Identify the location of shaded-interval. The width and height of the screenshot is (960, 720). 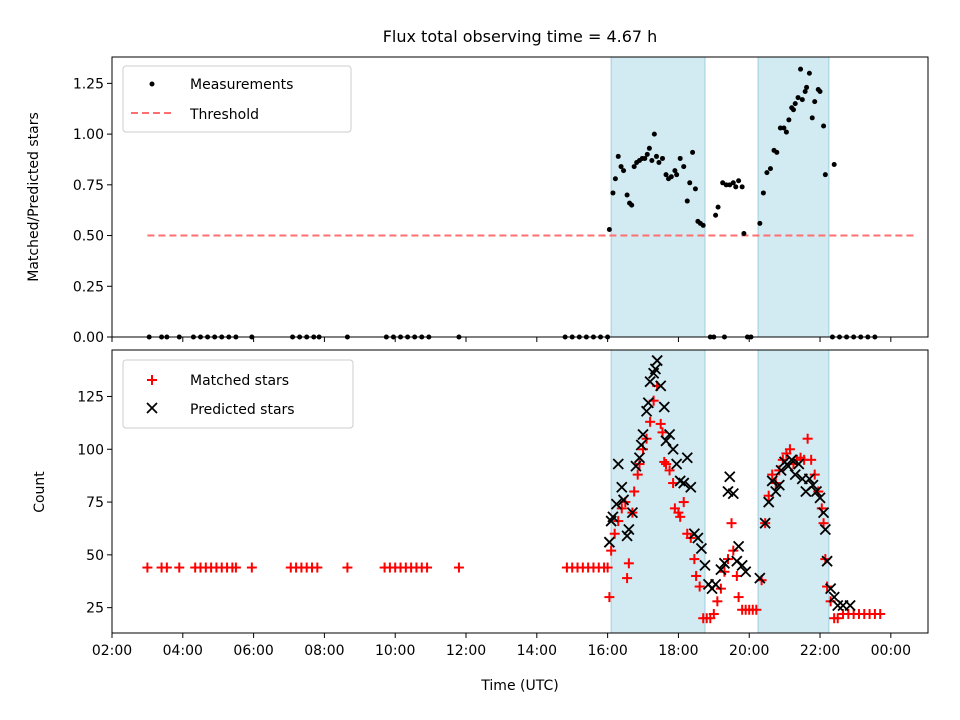
(793, 197).